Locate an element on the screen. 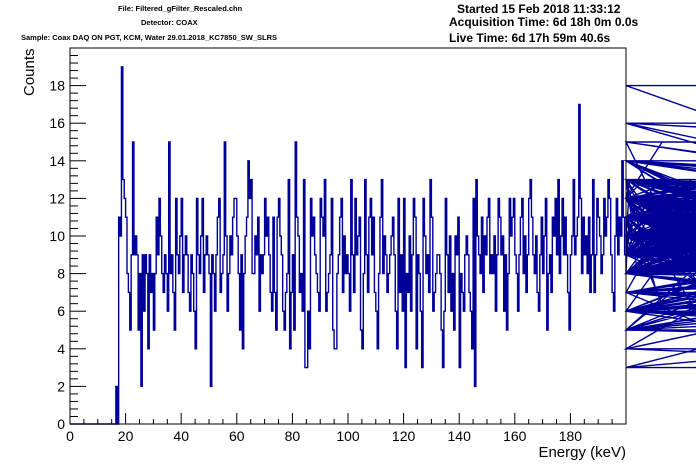 The width and height of the screenshot is (696, 472). y-tick-label: 10 is located at coordinates (57, 236).